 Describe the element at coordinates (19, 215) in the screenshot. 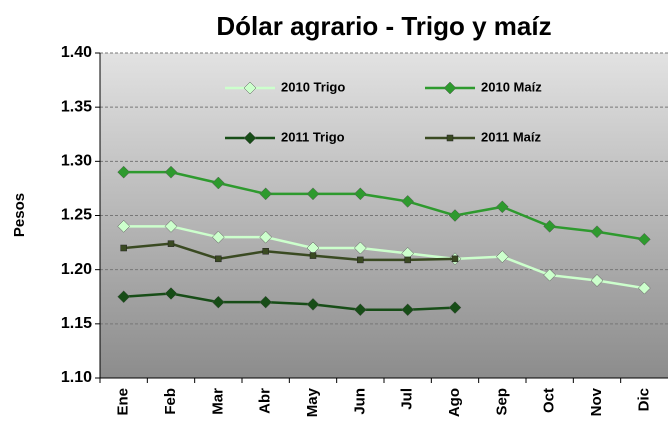

I see `y-axis-label: Pesos` at that location.